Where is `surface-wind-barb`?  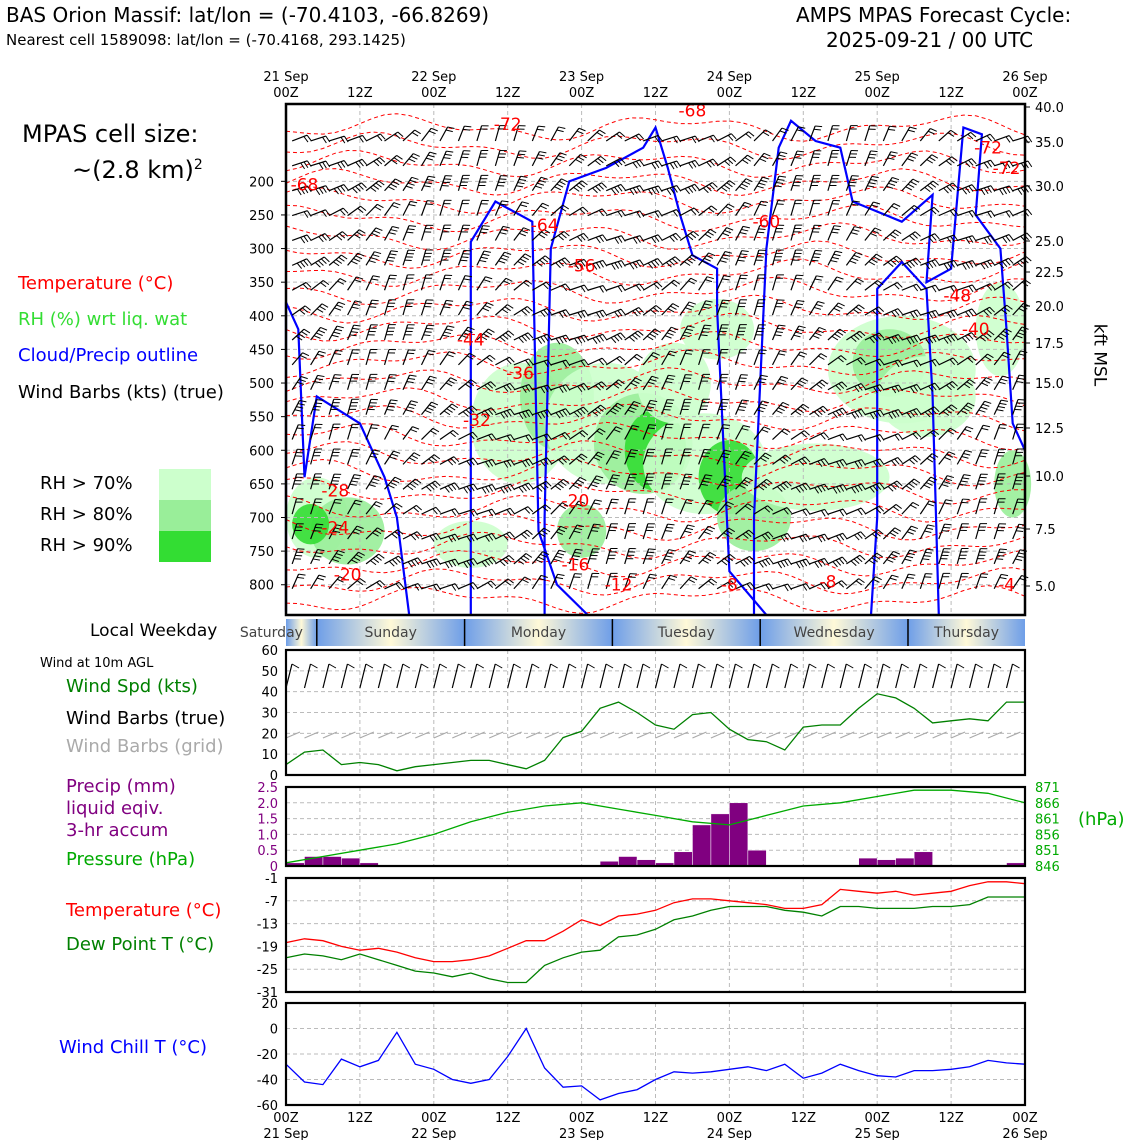
surface-wind-barb is located at coordinates (492, 676).